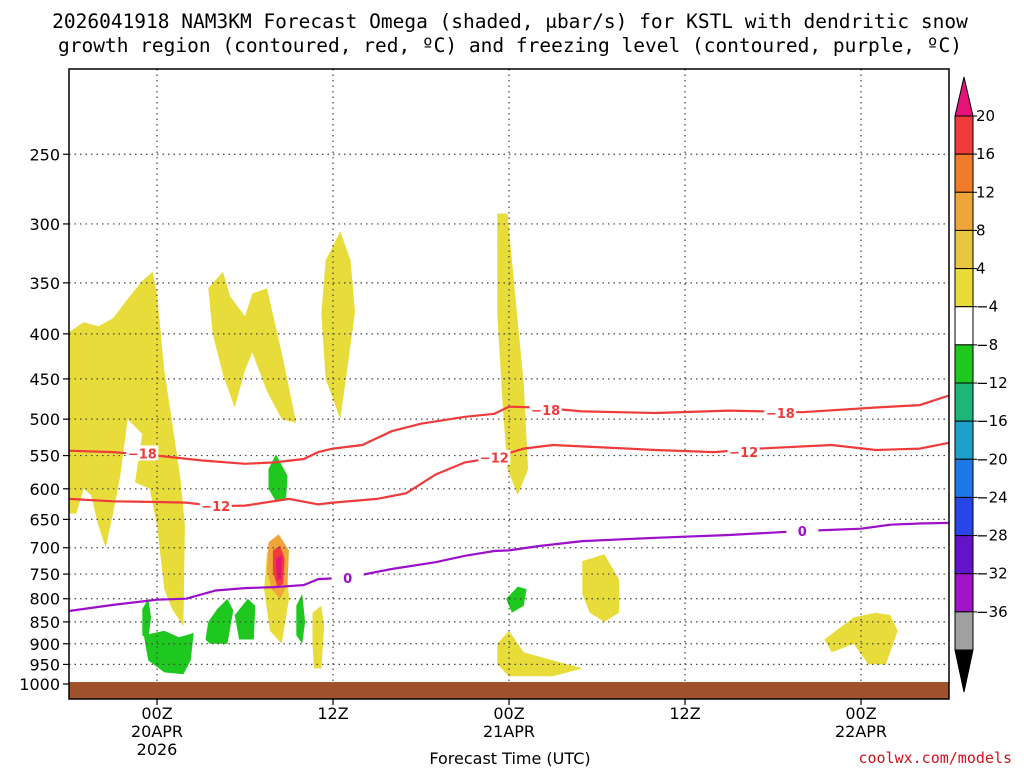 The width and height of the screenshot is (1024, 768). What do you see at coordinates (44, 379) in the screenshot?
I see `y-tick-label-450: 450` at bounding box center [44, 379].